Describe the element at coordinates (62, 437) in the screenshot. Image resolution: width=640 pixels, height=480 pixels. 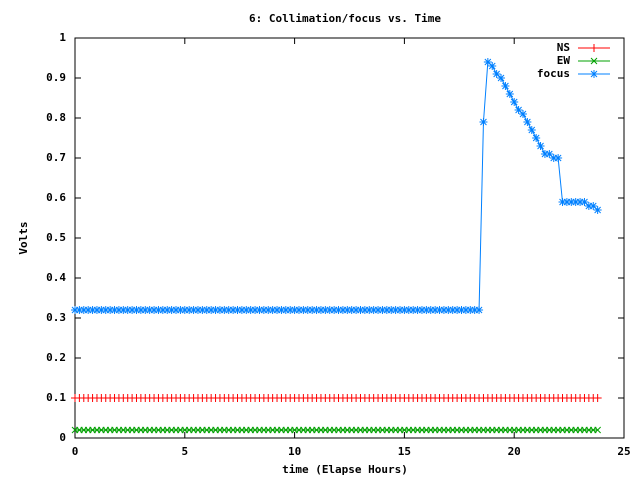
I see `y-tick-label: 0` at that location.